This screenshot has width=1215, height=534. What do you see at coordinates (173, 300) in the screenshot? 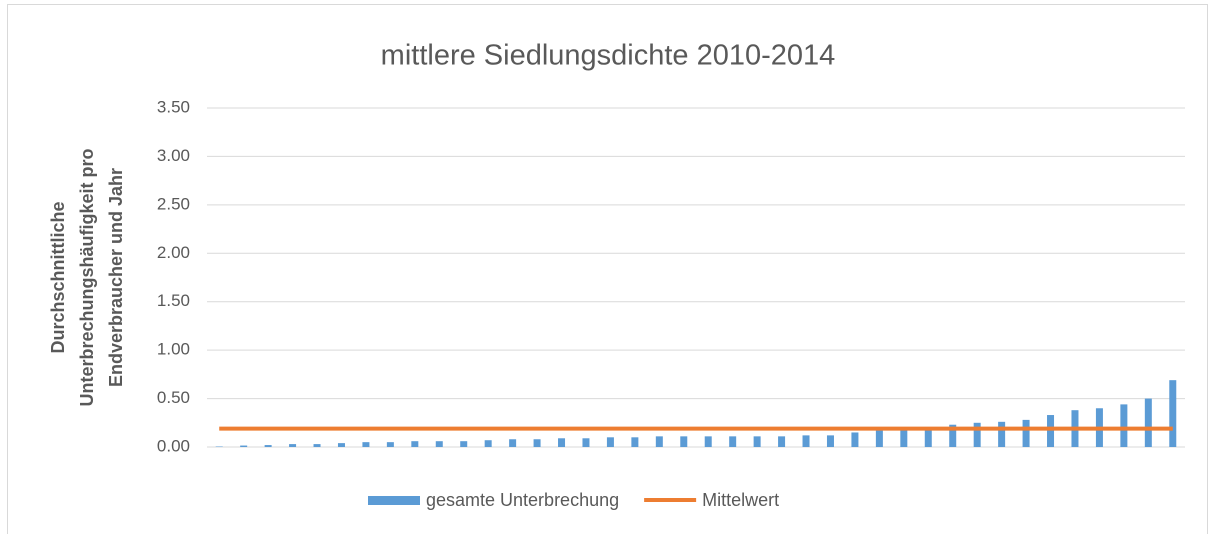
I see `y-tick-label: 1.50` at bounding box center [173, 300].